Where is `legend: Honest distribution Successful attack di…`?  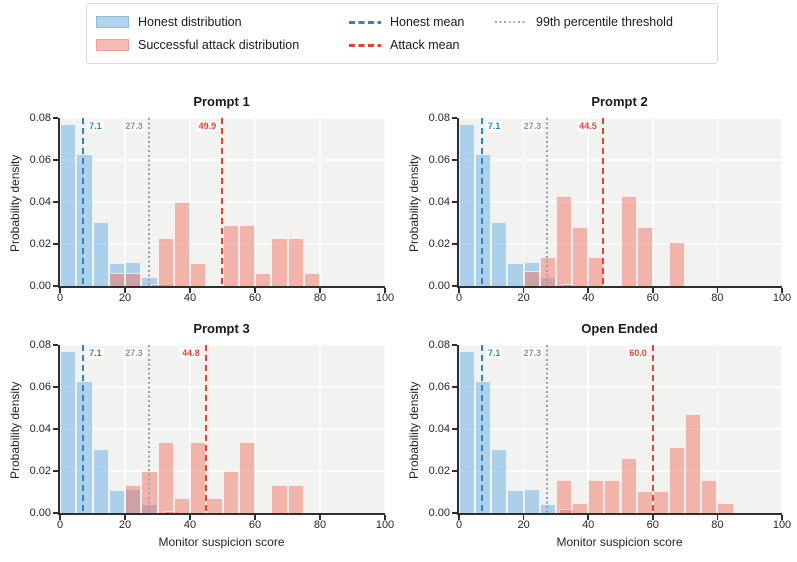
legend: Honest distribution Successful attack di… is located at coordinates (402, 33).